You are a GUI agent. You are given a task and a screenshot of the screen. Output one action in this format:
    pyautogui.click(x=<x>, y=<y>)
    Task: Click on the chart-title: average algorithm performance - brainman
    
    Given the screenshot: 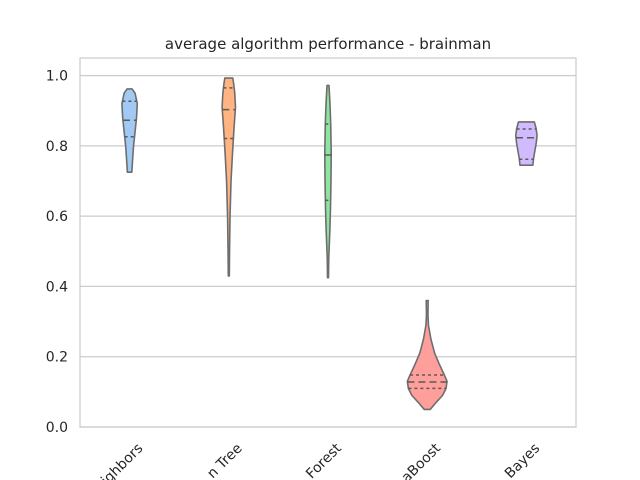 What is the action you would take?
    pyautogui.click(x=328, y=44)
    